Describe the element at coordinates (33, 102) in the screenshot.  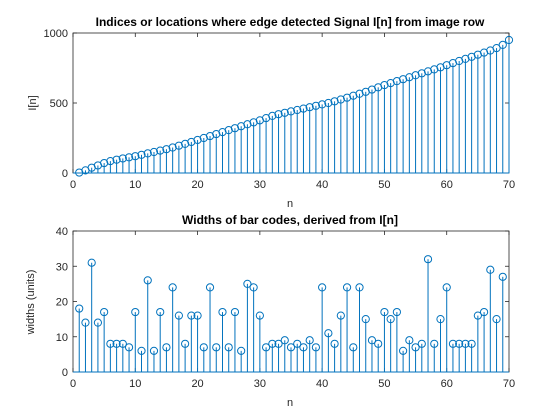
I see `y-axis-label: I[n]` at that location.